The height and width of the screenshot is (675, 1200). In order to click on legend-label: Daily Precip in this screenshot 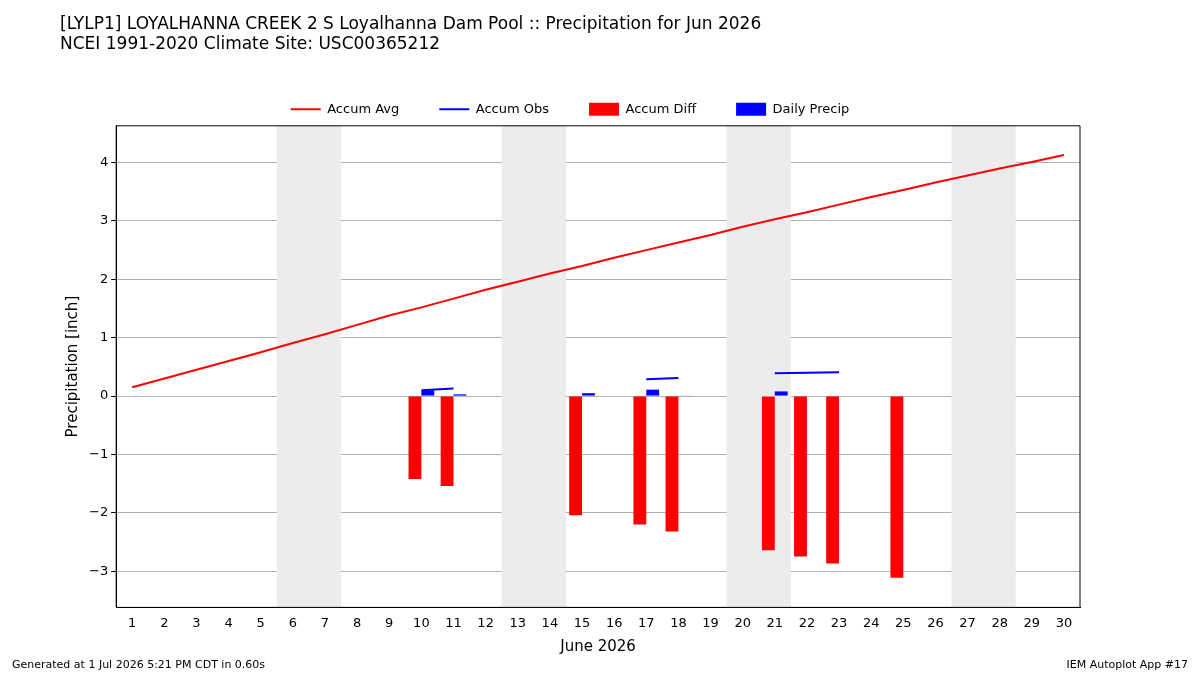, I will do `click(811, 108)`.